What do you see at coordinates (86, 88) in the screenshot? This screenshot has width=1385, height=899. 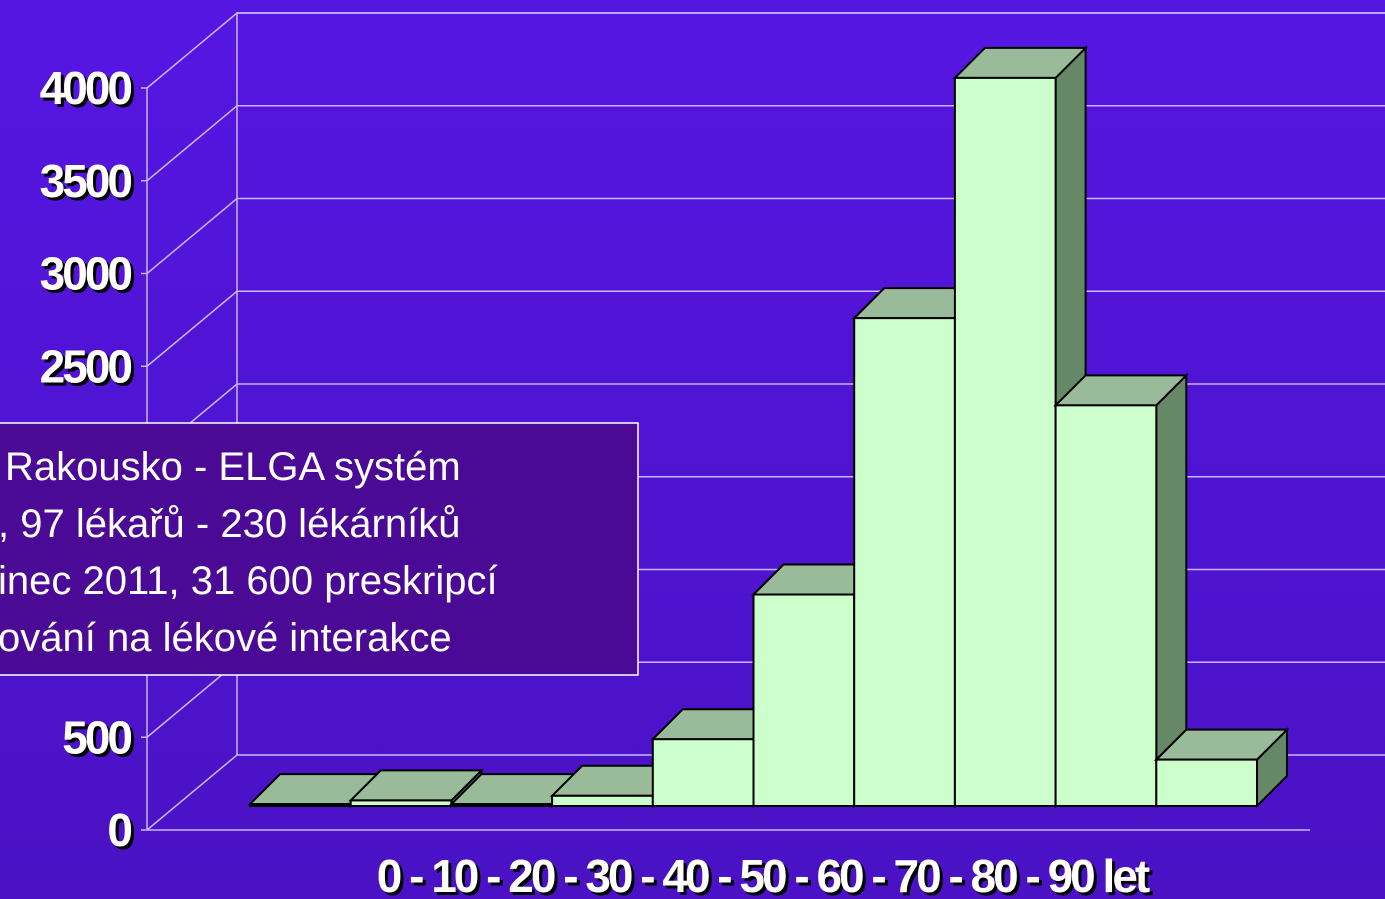 I see `y-tick-label: 4000` at bounding box center [86, 88].